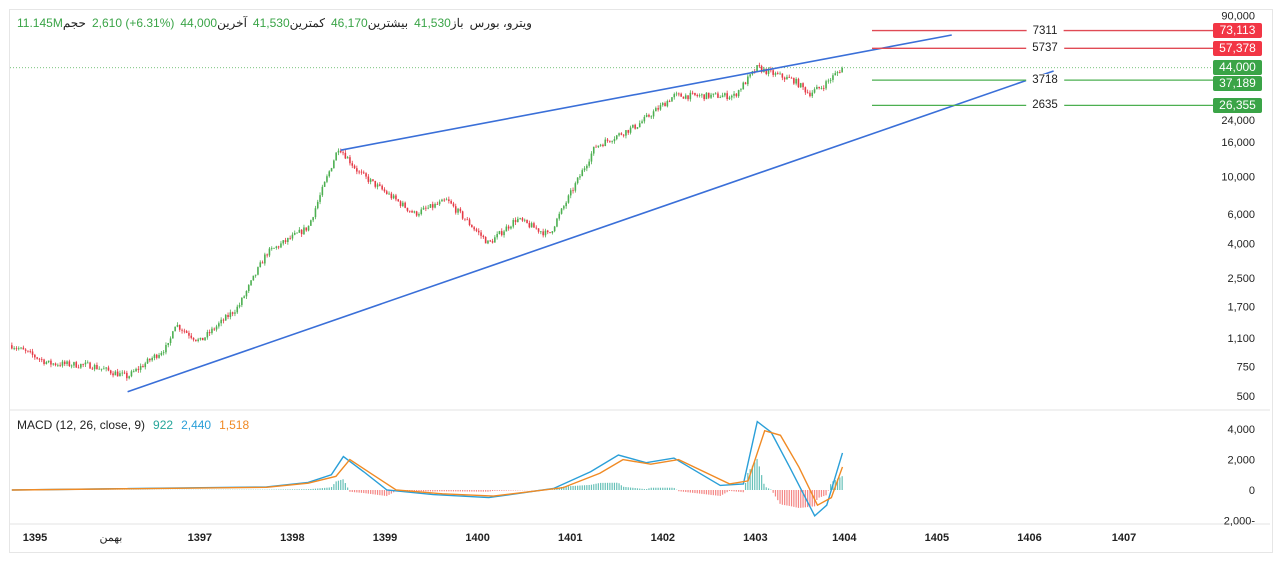  I want to click on price-tick-label: 750, so click(1246, 367).